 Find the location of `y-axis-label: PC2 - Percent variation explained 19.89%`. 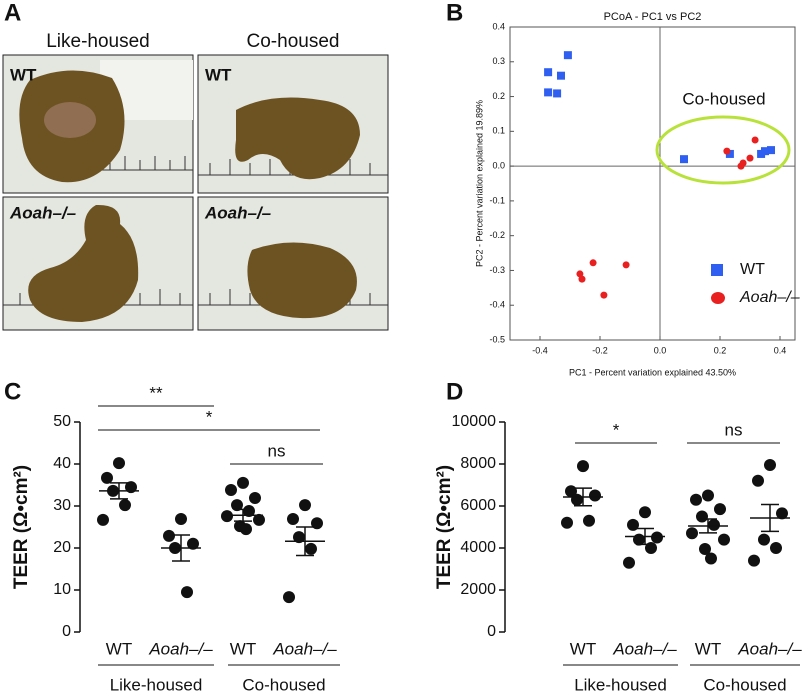

y-axis-label: PC2 - Percent variation explained 19.89% is located at coordinates (479, 183).